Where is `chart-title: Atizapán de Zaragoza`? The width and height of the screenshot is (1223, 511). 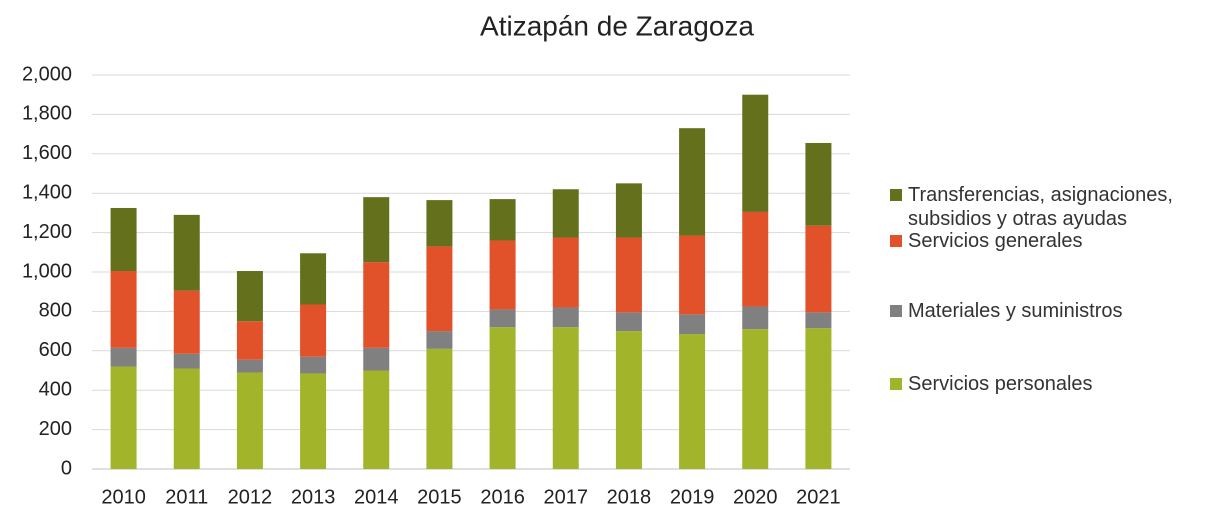
chart-title: Atizapán de Zaragoza is located at coordinates (617, 25).